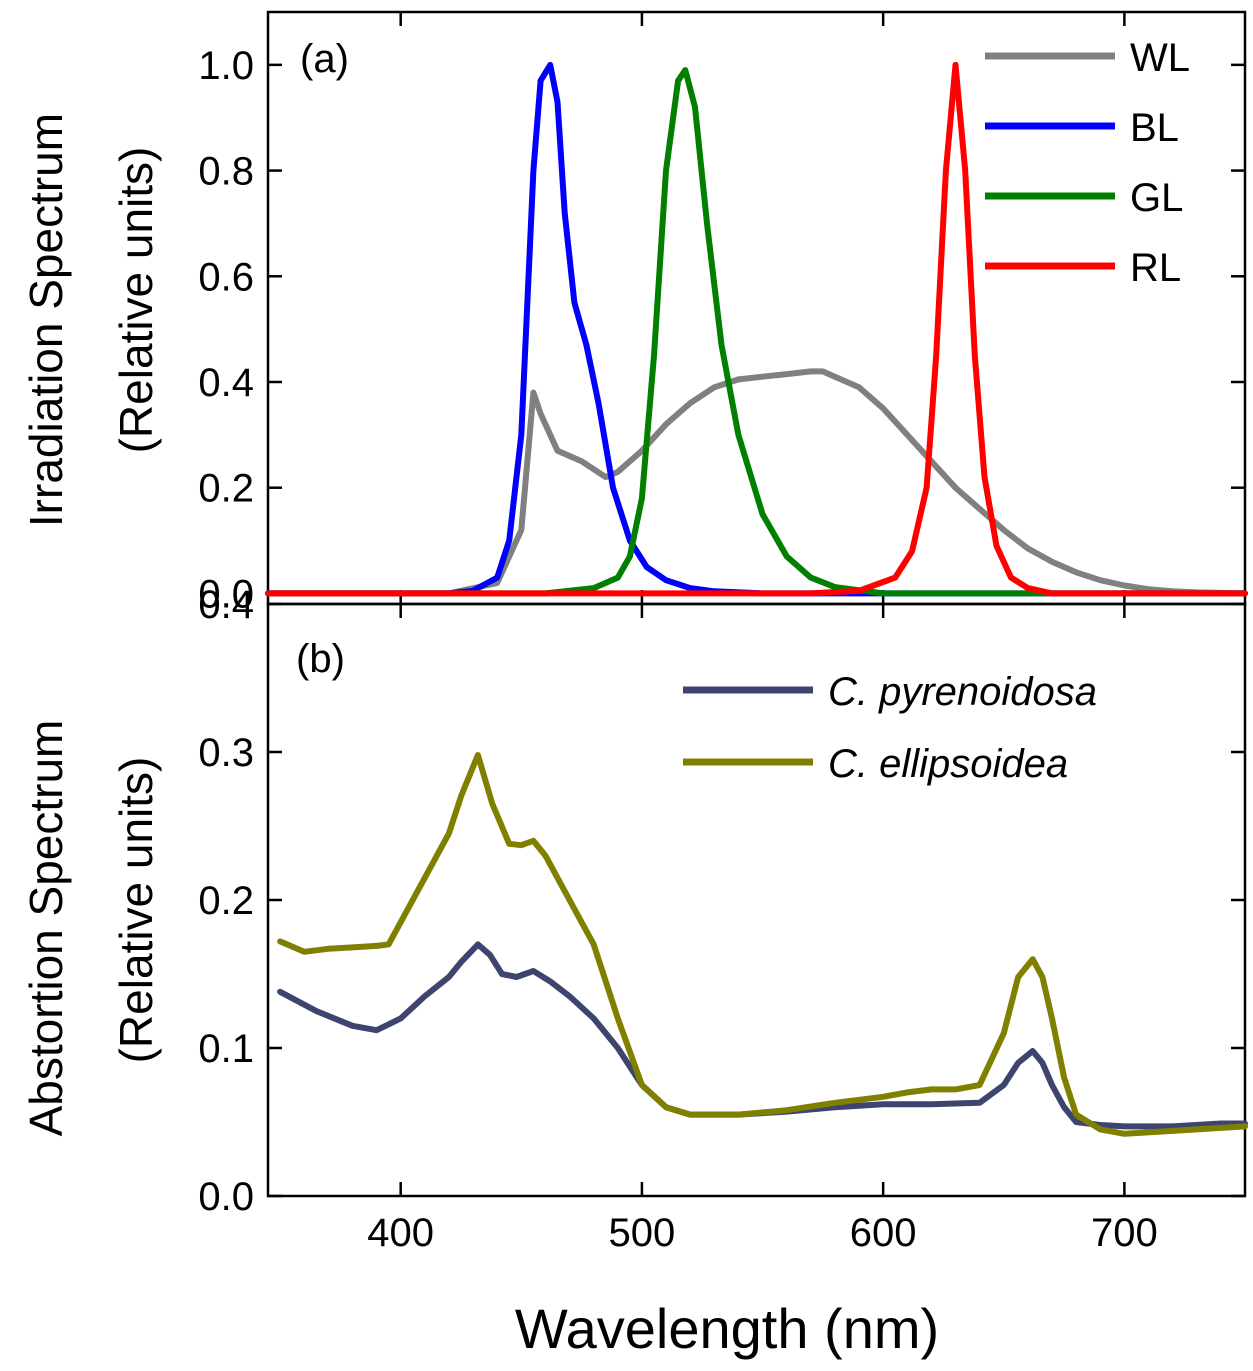 This screenshot has width=1253, height=1371. I want to click on panel-b-ylabel-line2: (Relative units), so click(136, 910).